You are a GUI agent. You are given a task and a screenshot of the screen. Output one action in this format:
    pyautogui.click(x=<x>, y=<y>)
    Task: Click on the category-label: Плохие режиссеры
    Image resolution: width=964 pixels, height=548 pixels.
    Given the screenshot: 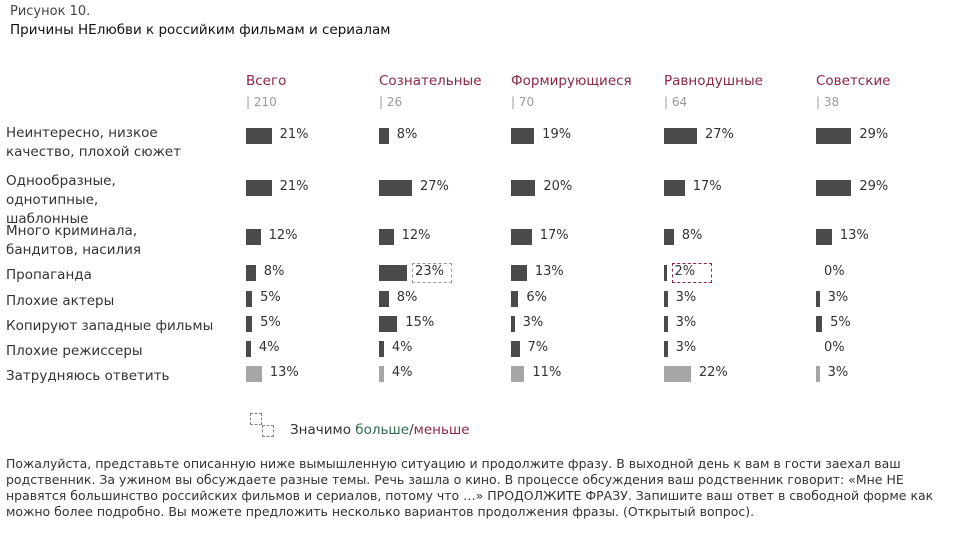 What is the action you would take?
    pyautogui.click(x=74, y=351)
    